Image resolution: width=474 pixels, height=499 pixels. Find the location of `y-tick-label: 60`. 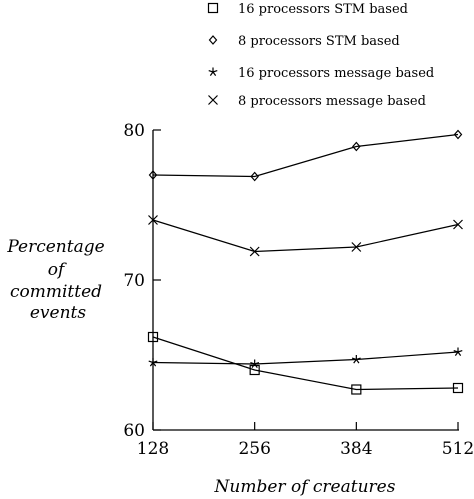

y-tick-label: 60 is located at coordinates (134, 431).